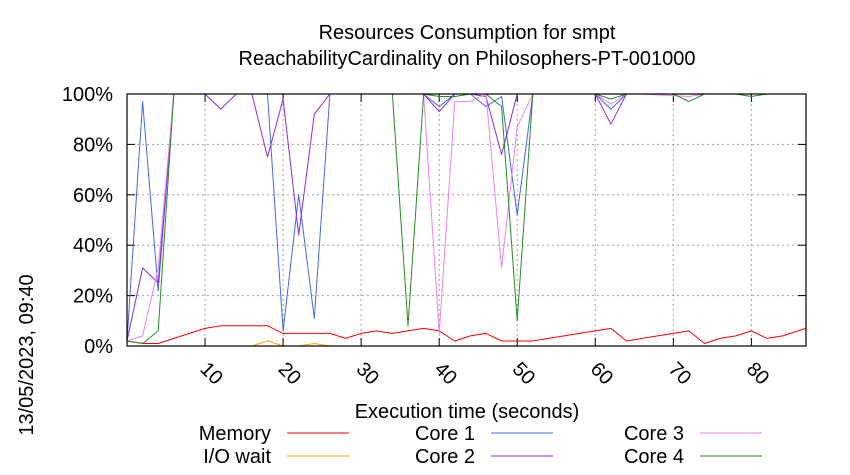 This screenshot has width=850, height=475. What do you see at coordinates (93, 246) in the screenshot?
I see `y-tick-label: 40%` at bounding box center [93, 246].